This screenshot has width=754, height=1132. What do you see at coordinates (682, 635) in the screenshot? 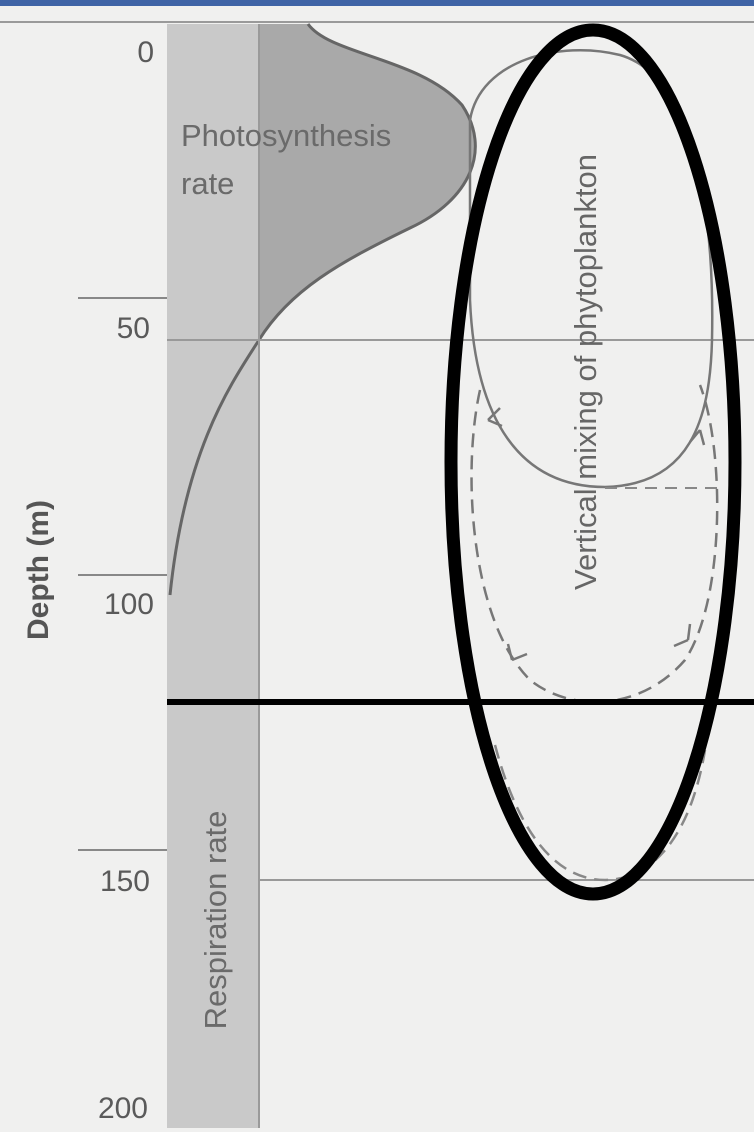
I see `arrow-right-icon` at bounding box center [682, 635].